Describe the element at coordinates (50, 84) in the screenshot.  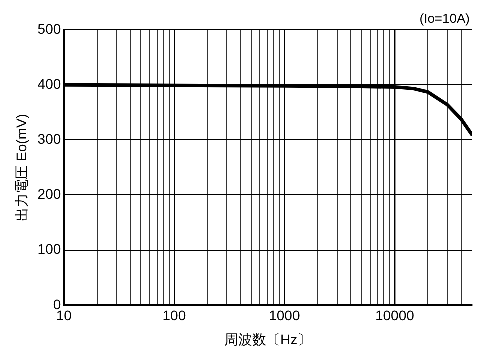
I see `y-tick-label: 400` at that location.